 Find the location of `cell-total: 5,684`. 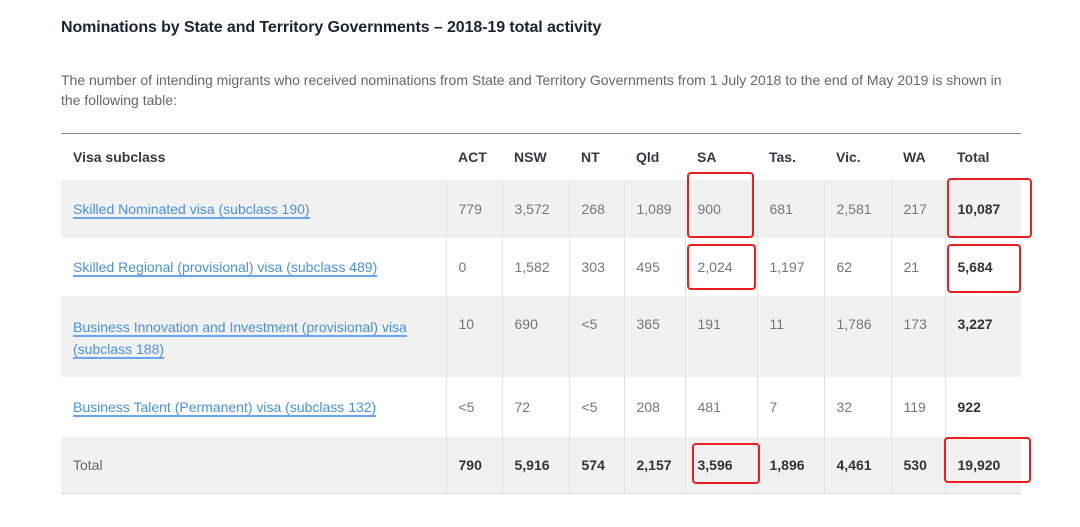

cell-total: 5,684 is located at coordinates (982, 267).